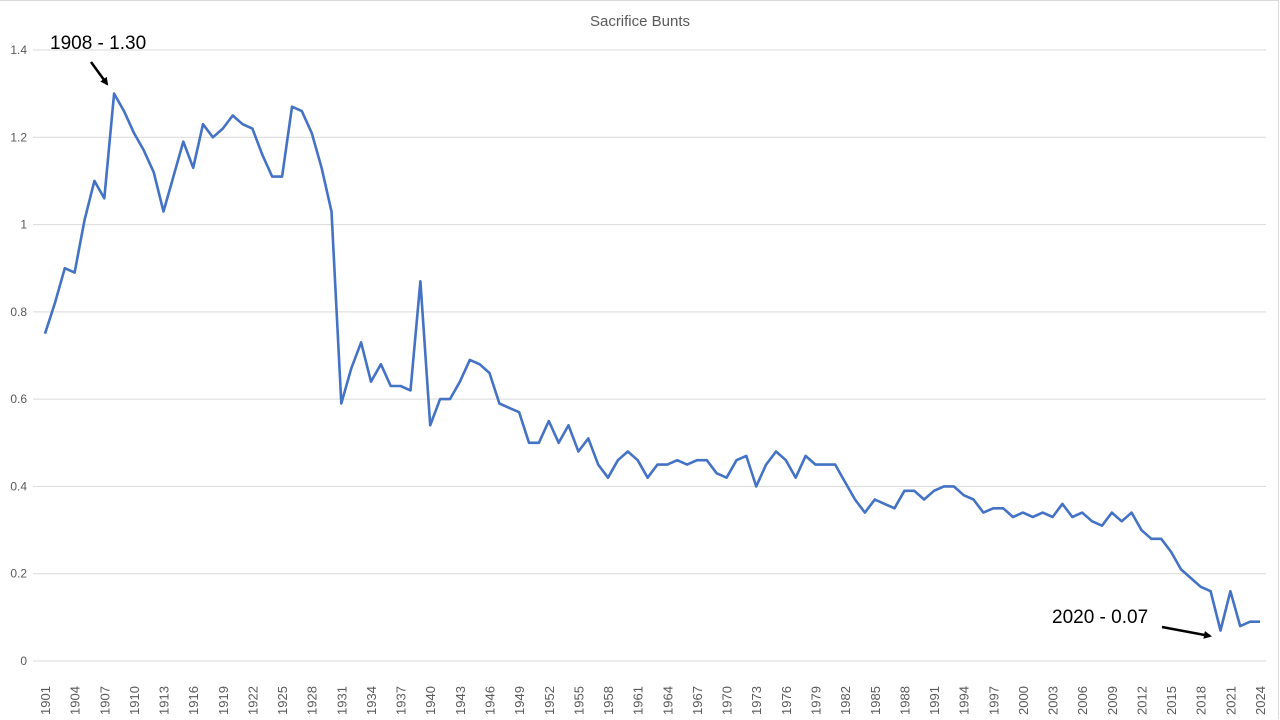 Image resolution: width=1280 pixels, height=720 pixels. I want to click on x-tick-label: 1952, so click(549, 700).